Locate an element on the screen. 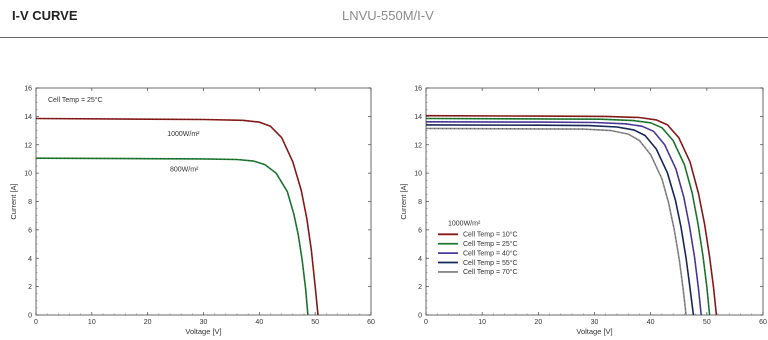 This screenshot has height=340, width=768. series-label: 800W/m² is located at coordinates (184, 170).